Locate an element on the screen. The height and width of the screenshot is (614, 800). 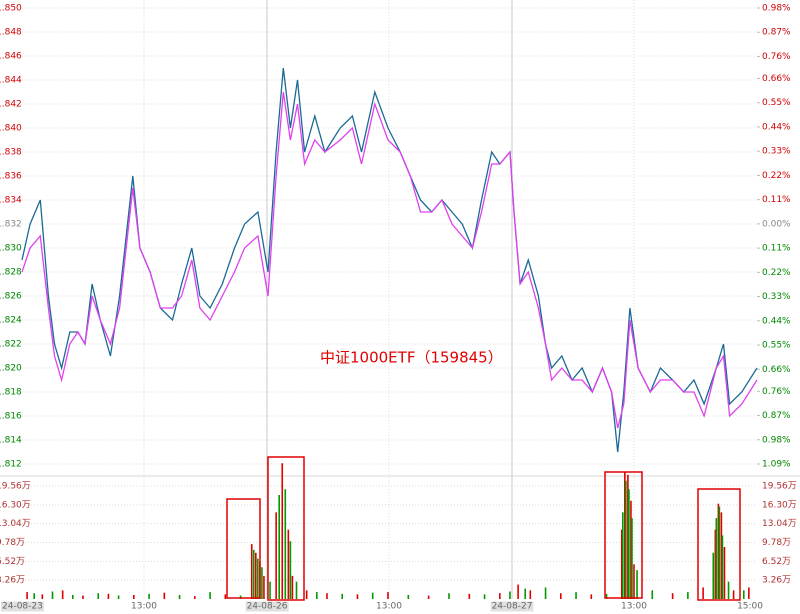
y-tick-label: 1.840 is located at coordinates (11, 129).